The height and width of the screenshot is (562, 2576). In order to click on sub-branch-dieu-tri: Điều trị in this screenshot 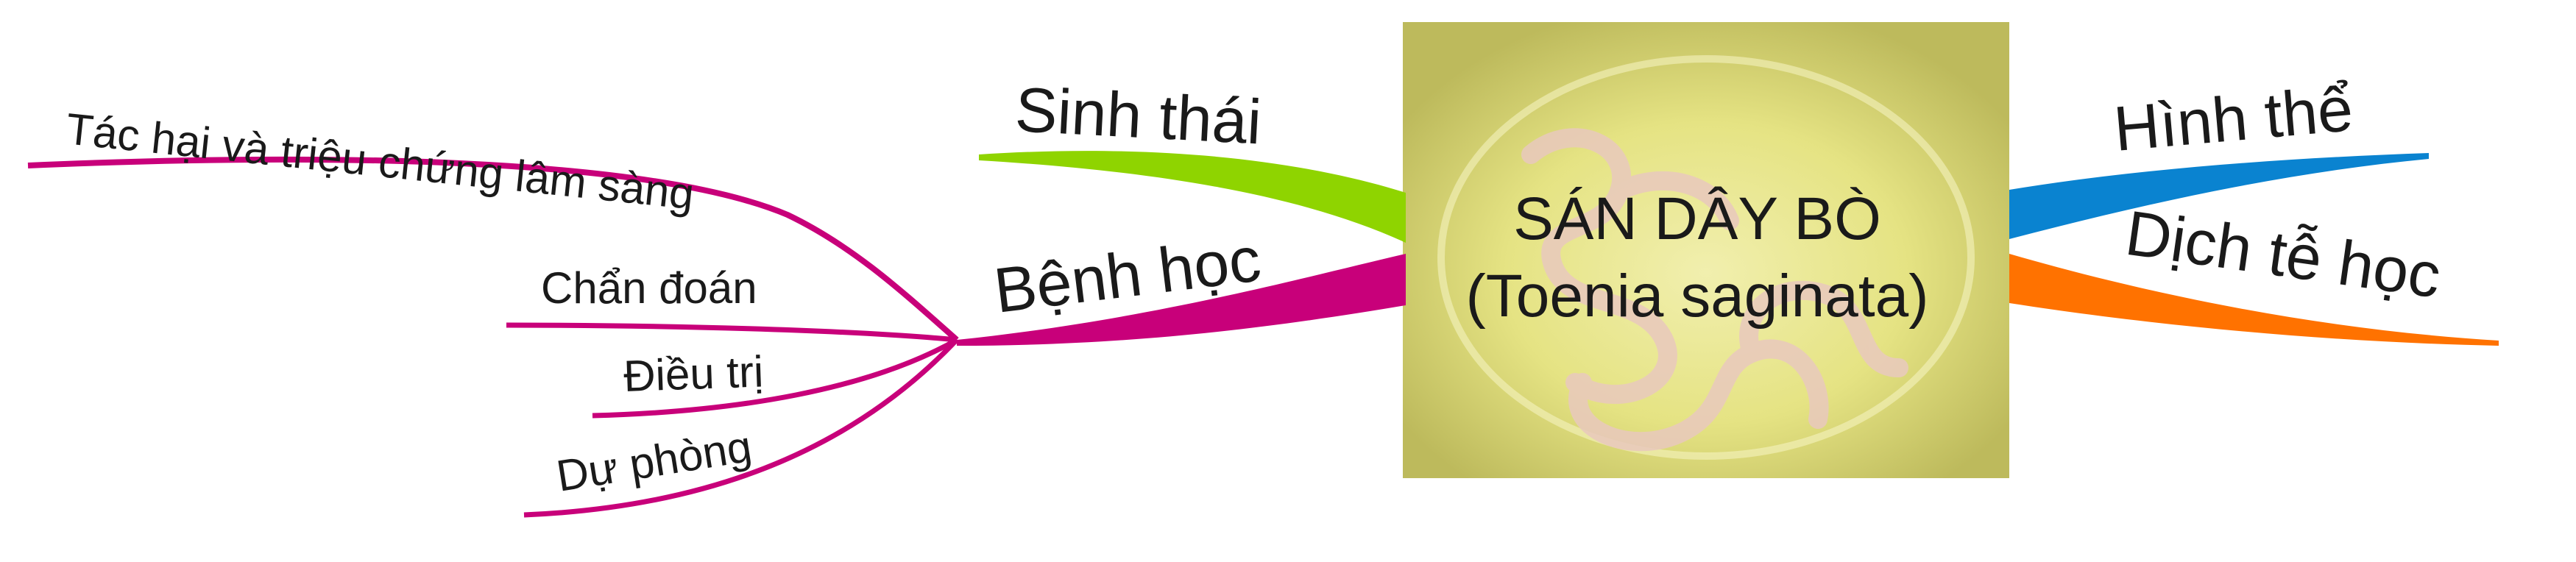, I will do `click(775, 378)`.